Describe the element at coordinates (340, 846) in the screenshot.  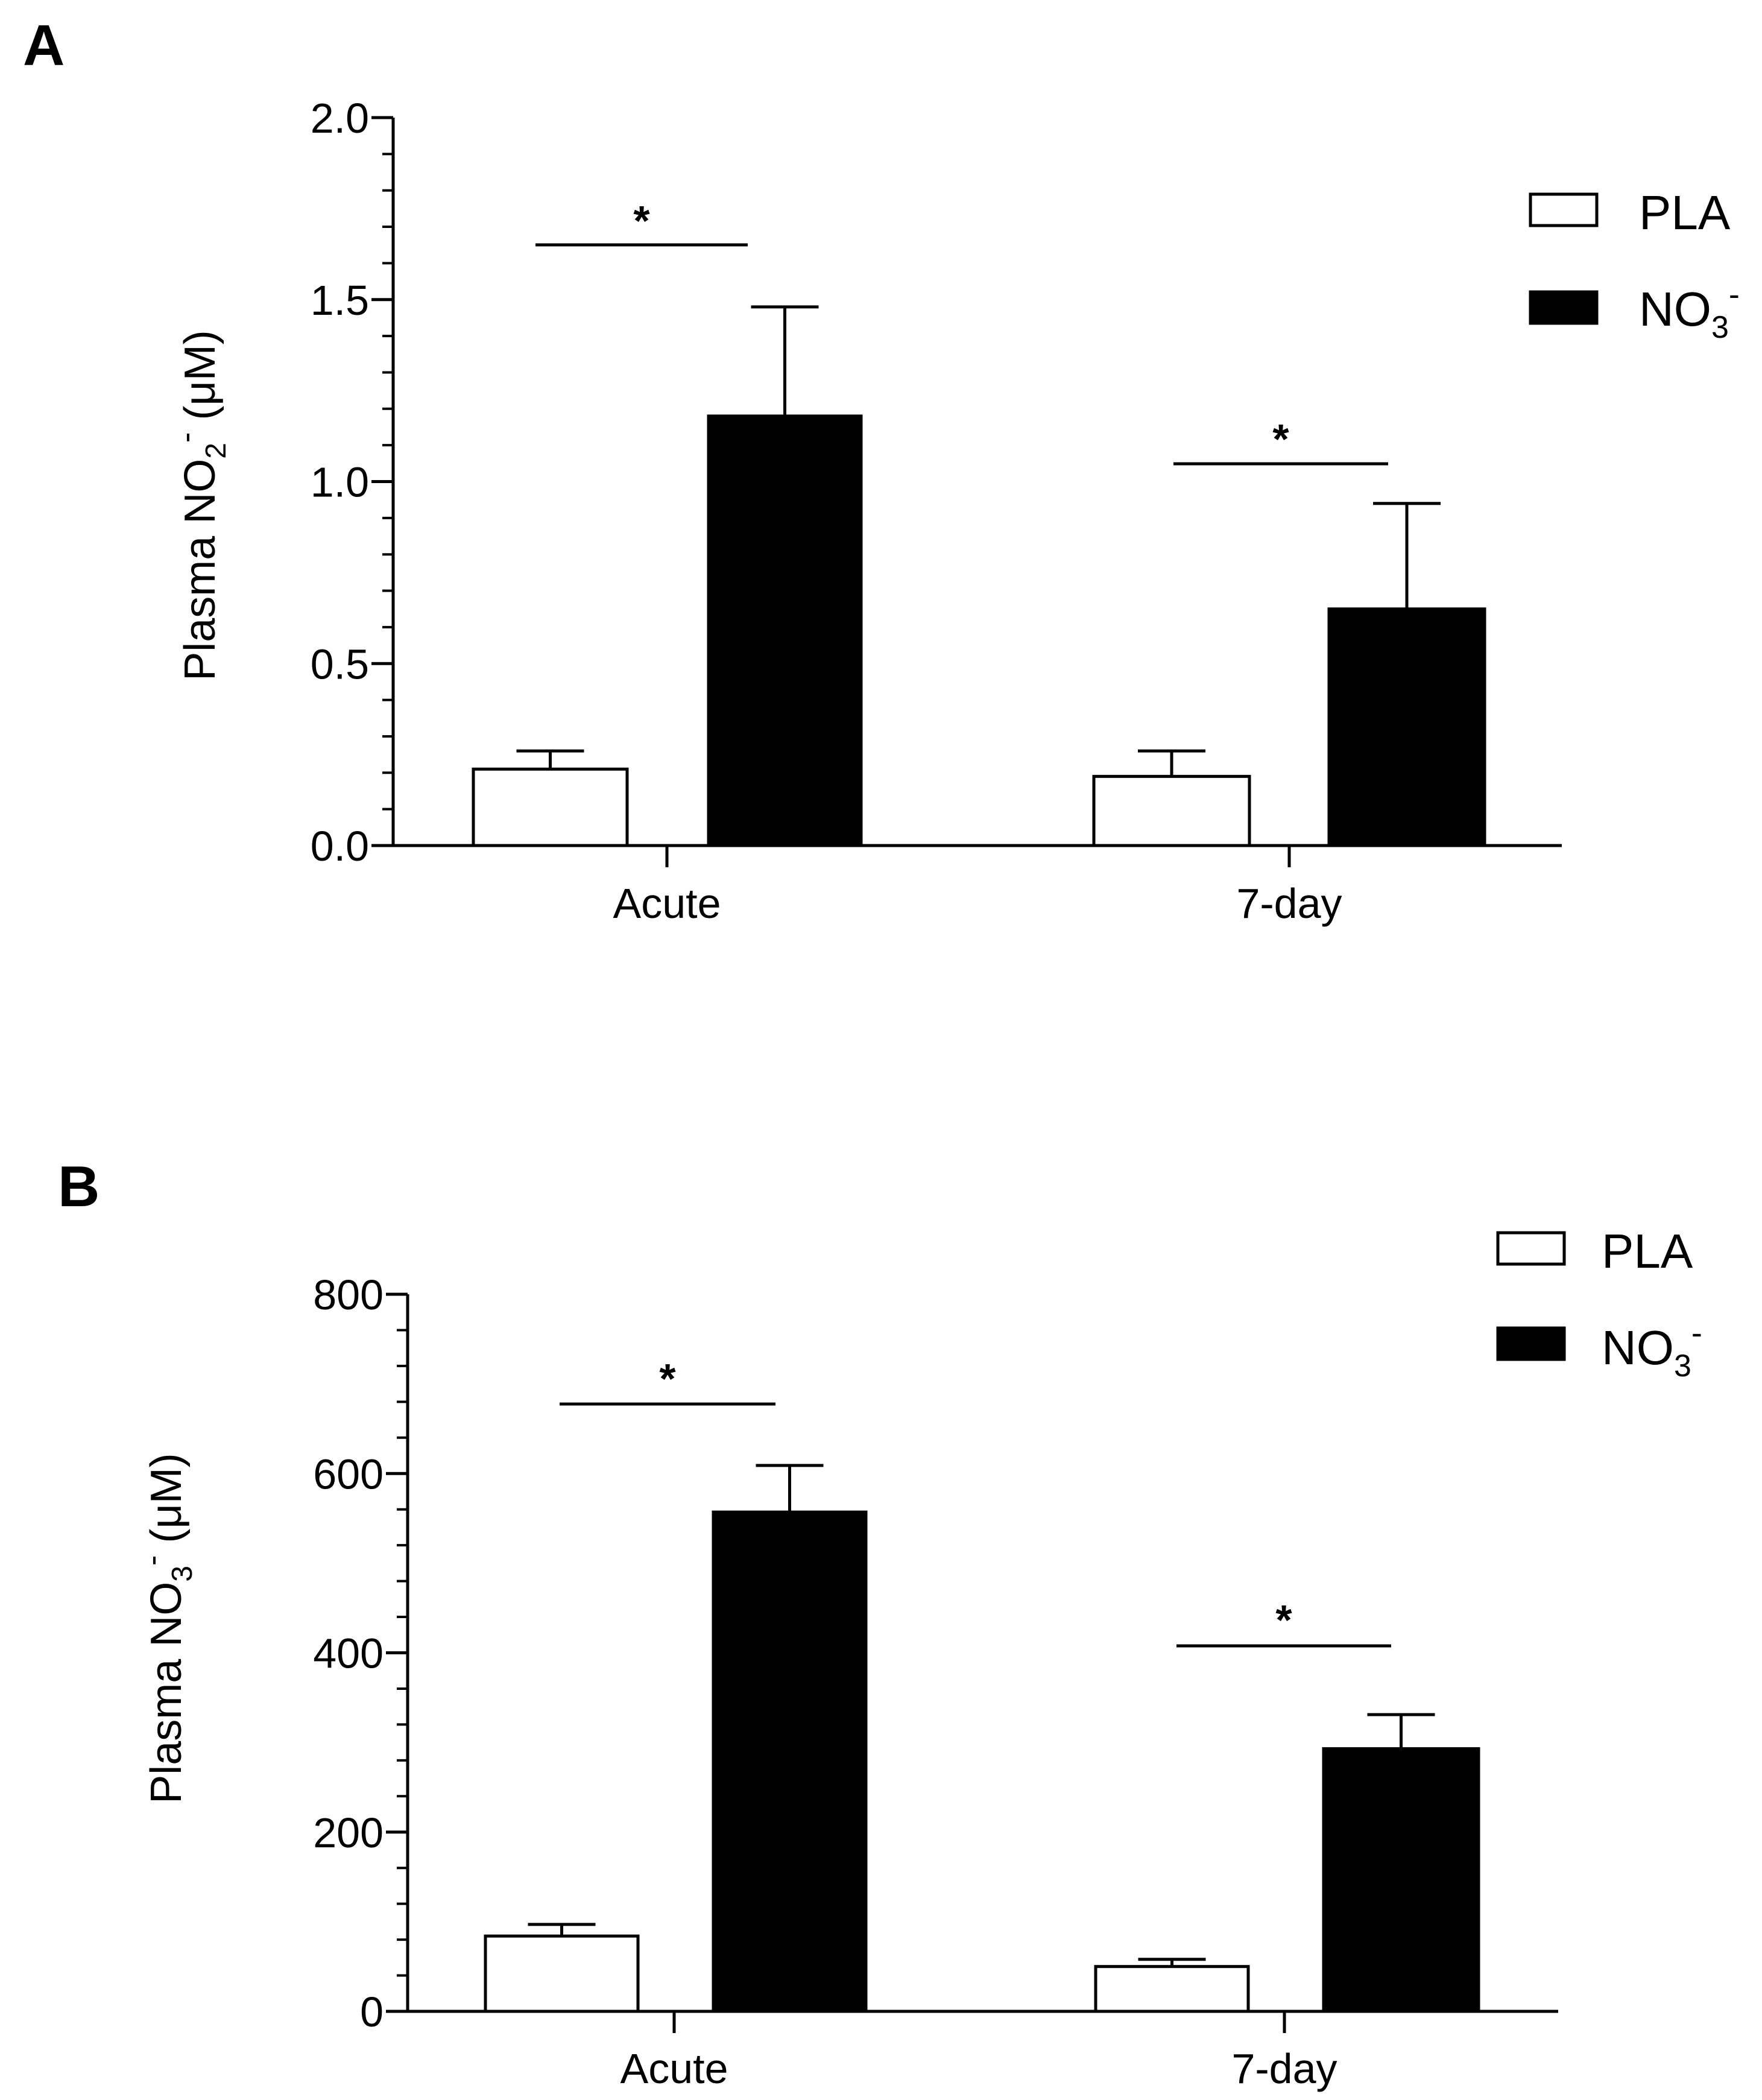
I see `y-tick-label: 0.0` at that location.